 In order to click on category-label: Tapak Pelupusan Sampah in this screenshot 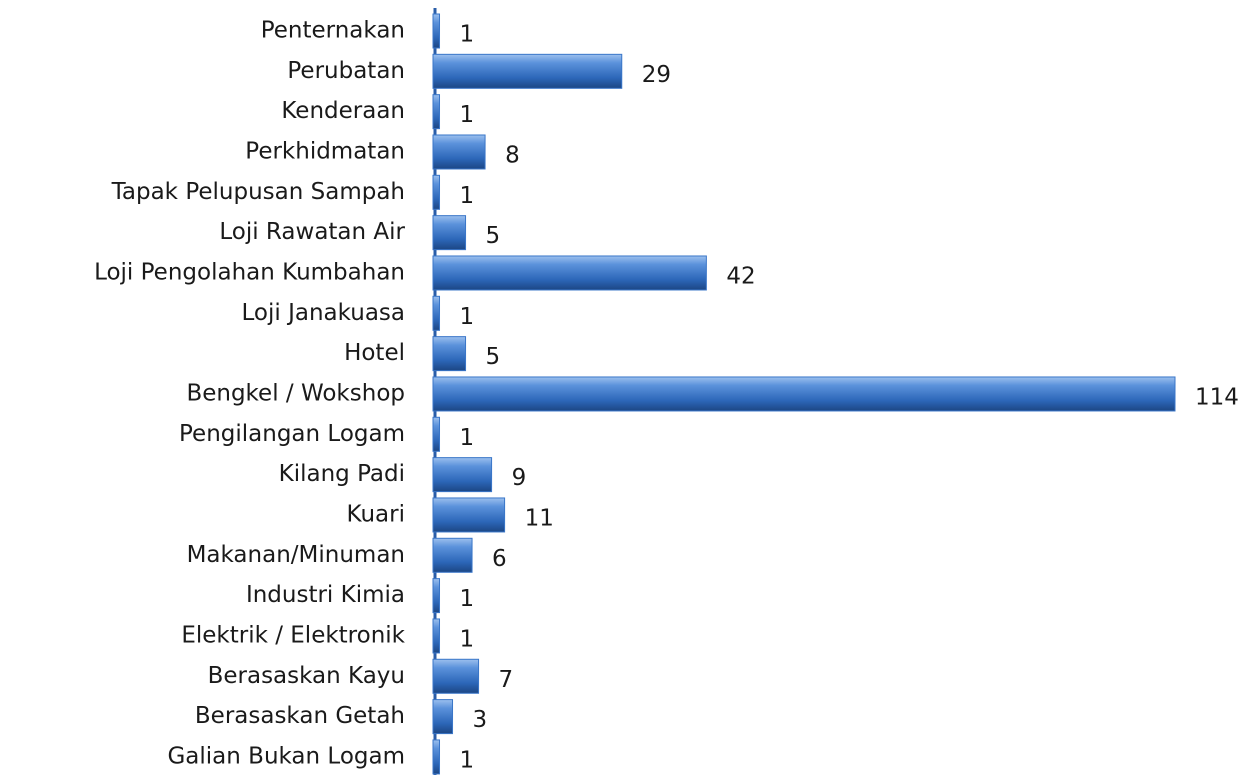, I will do `click(258, 192)`.